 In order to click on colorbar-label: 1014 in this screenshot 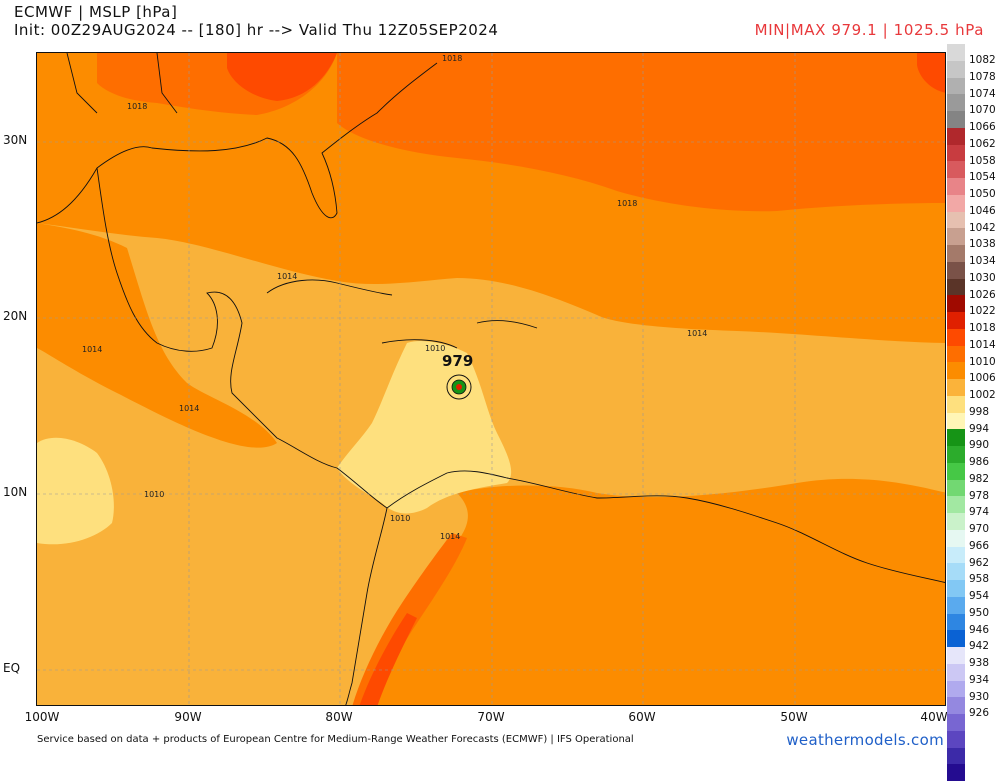, I will do `click(982, 344)`.